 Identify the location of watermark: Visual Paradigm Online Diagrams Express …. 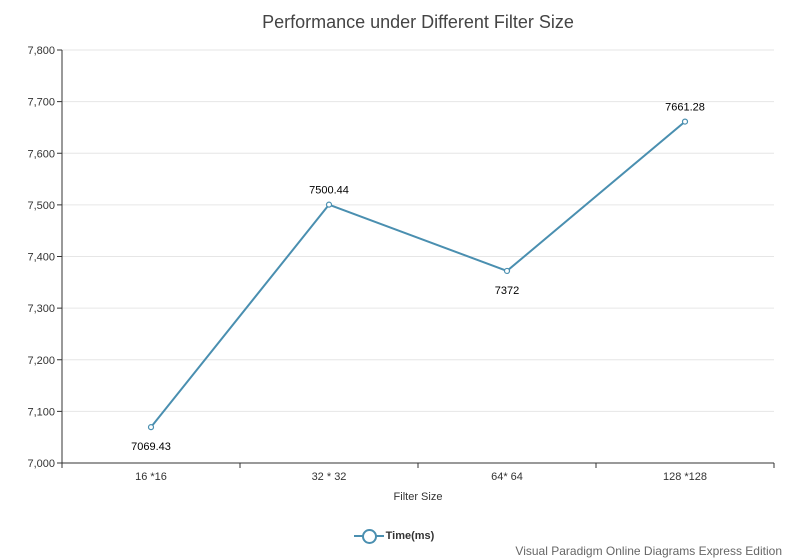
(648, 551).